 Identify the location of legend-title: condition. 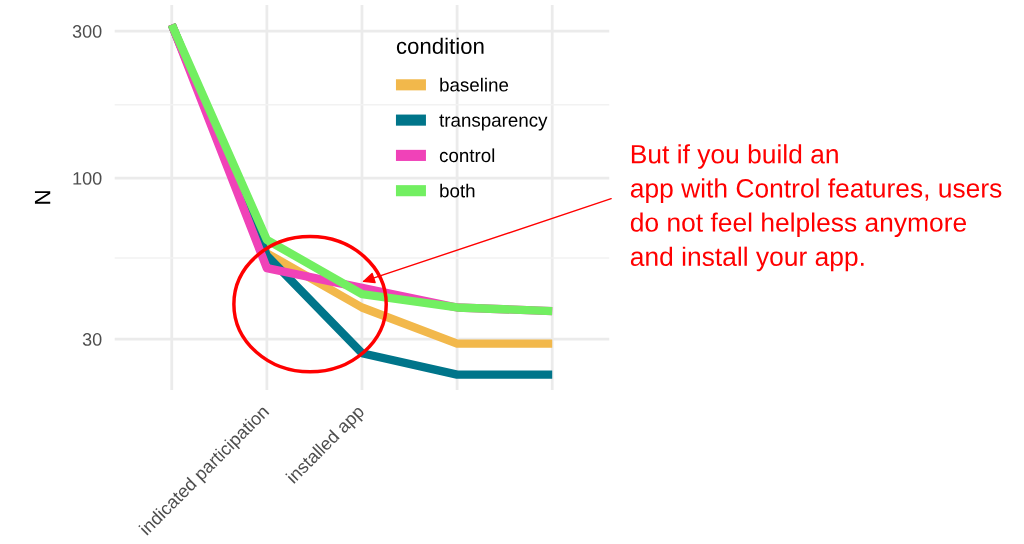
(440, 45).